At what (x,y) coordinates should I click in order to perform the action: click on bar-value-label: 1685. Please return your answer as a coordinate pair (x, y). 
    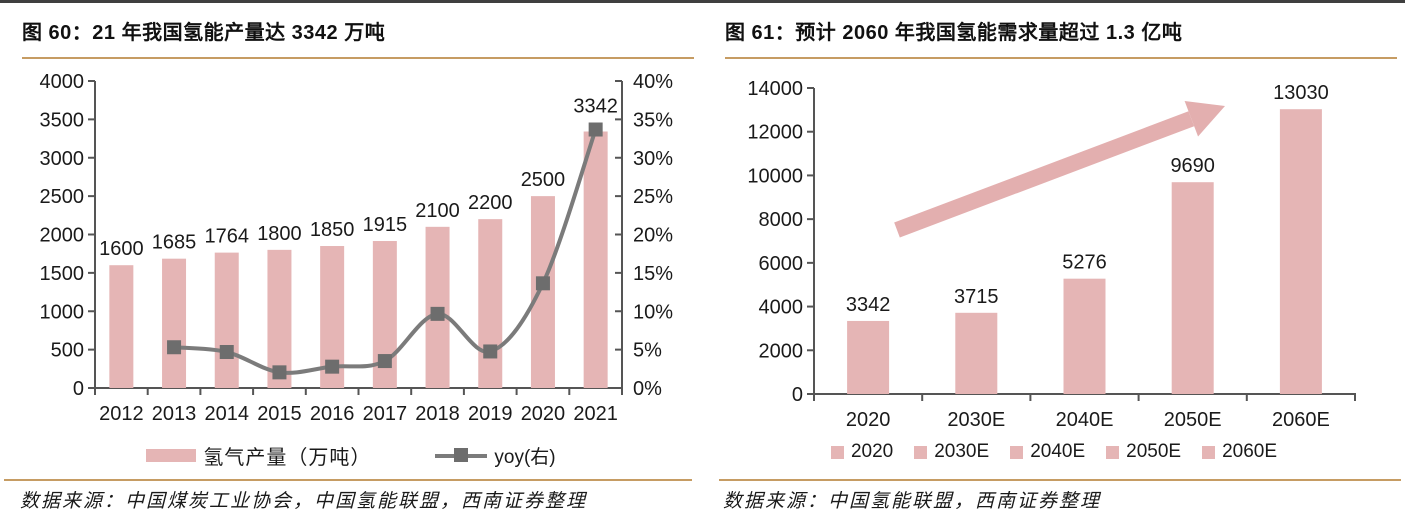
    Looking at the image, I should click on (174, 243).